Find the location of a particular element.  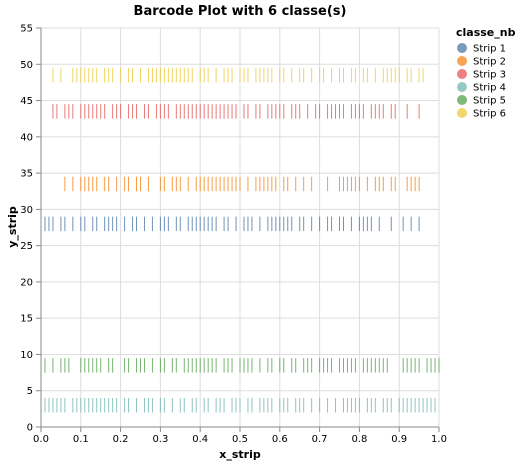

x-tick-label: 0.7 is located at coordinates (320, 439).